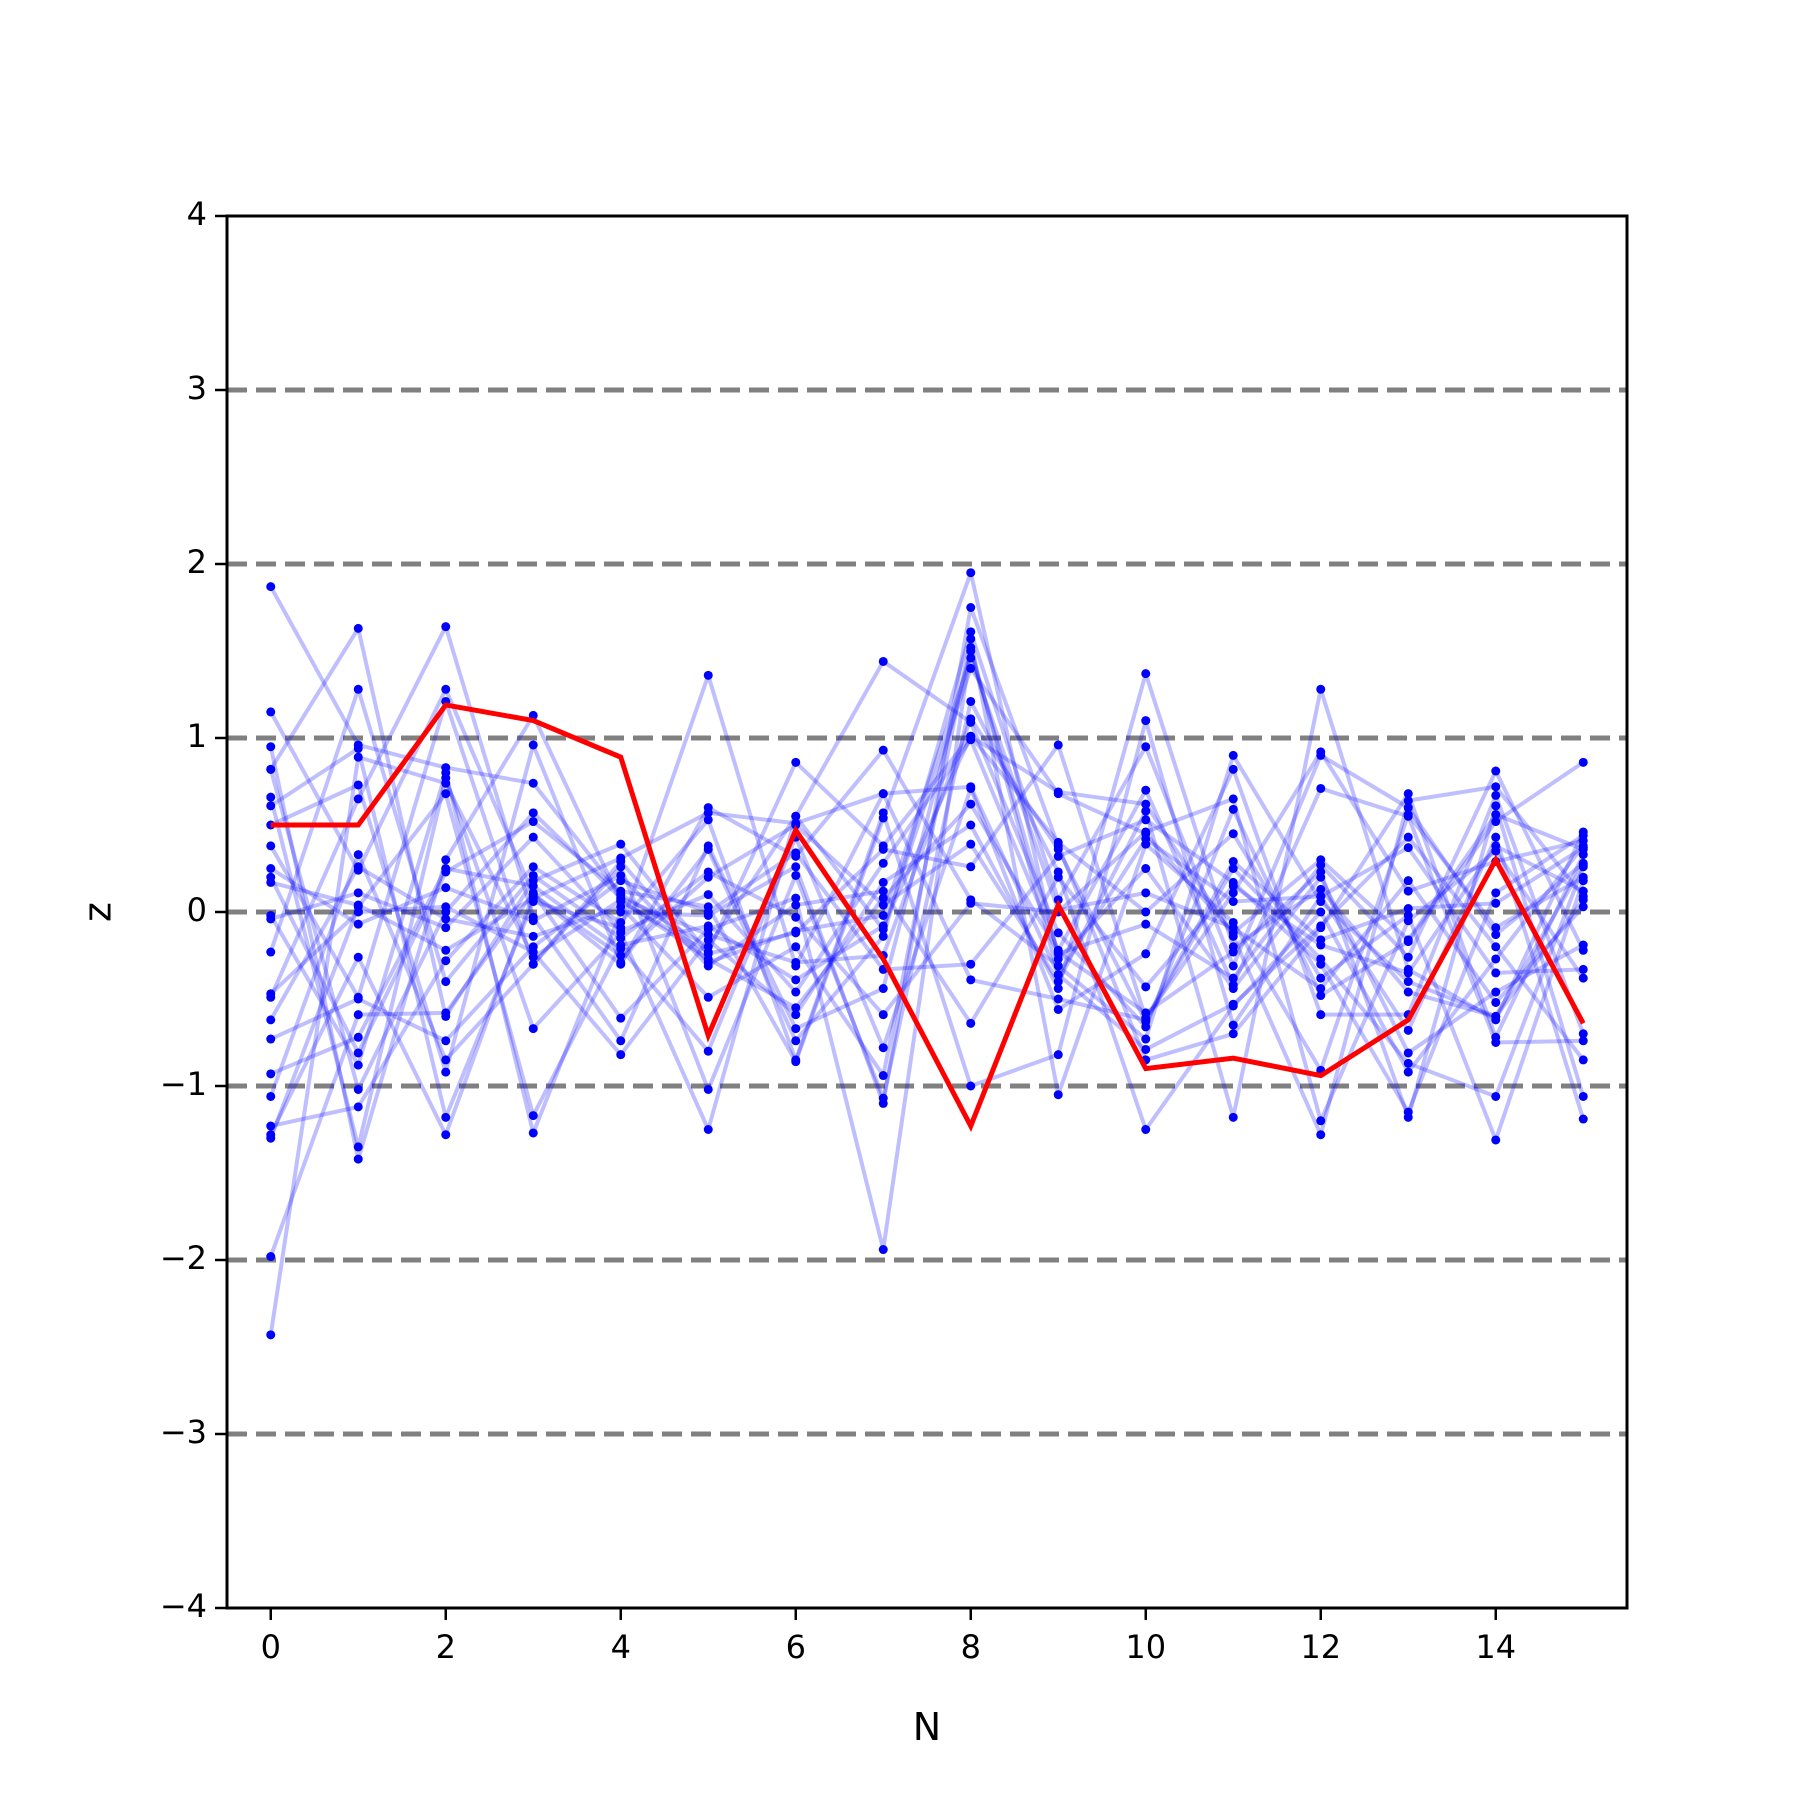  Describe the element at coordinates (183, 1432) in the screenshot. I see `y-tick-label: −3` at that location.